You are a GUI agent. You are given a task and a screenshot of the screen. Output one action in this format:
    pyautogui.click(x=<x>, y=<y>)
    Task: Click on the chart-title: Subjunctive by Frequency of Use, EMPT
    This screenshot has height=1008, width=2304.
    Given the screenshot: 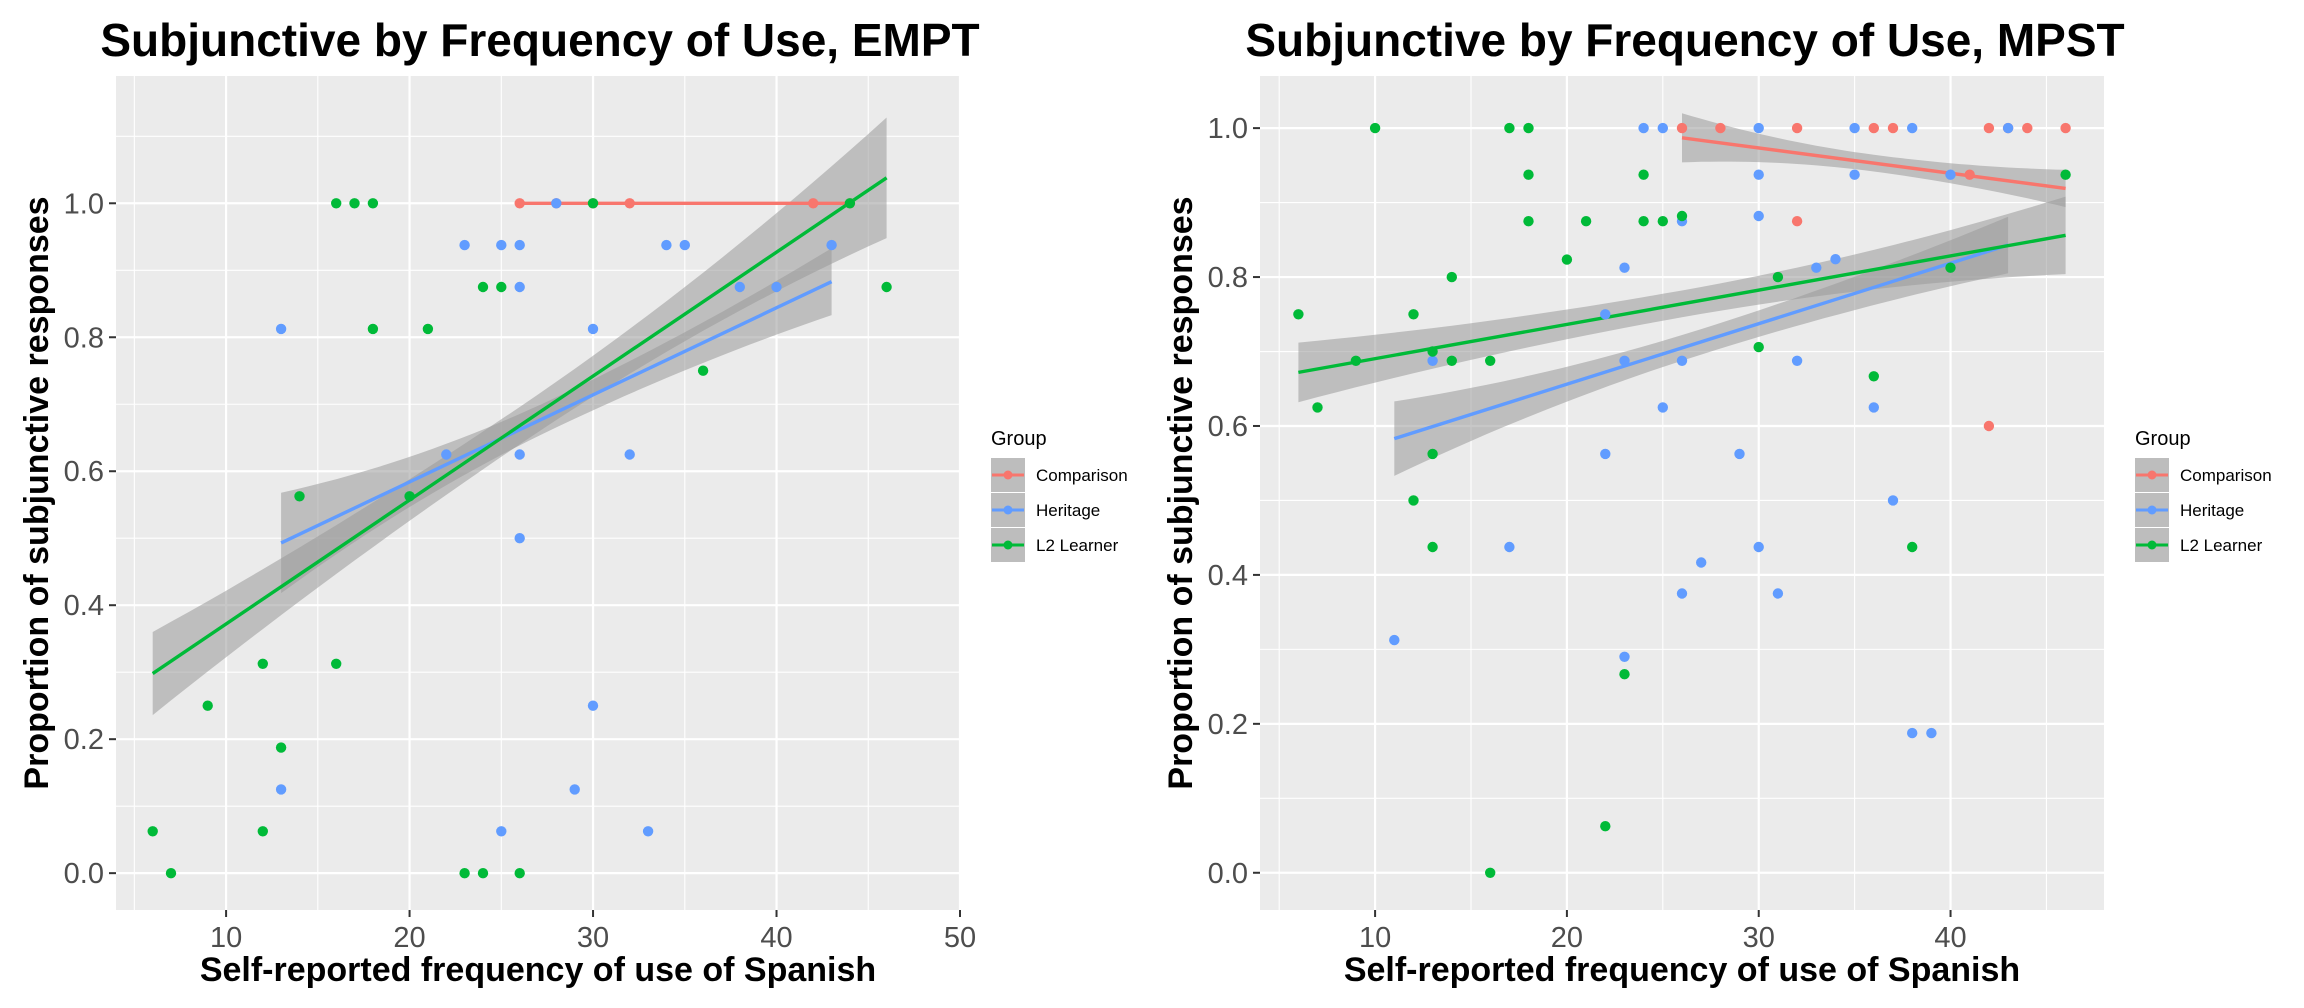 What is the action you would take?
    pyautogui.click(x=539, y=40)
    